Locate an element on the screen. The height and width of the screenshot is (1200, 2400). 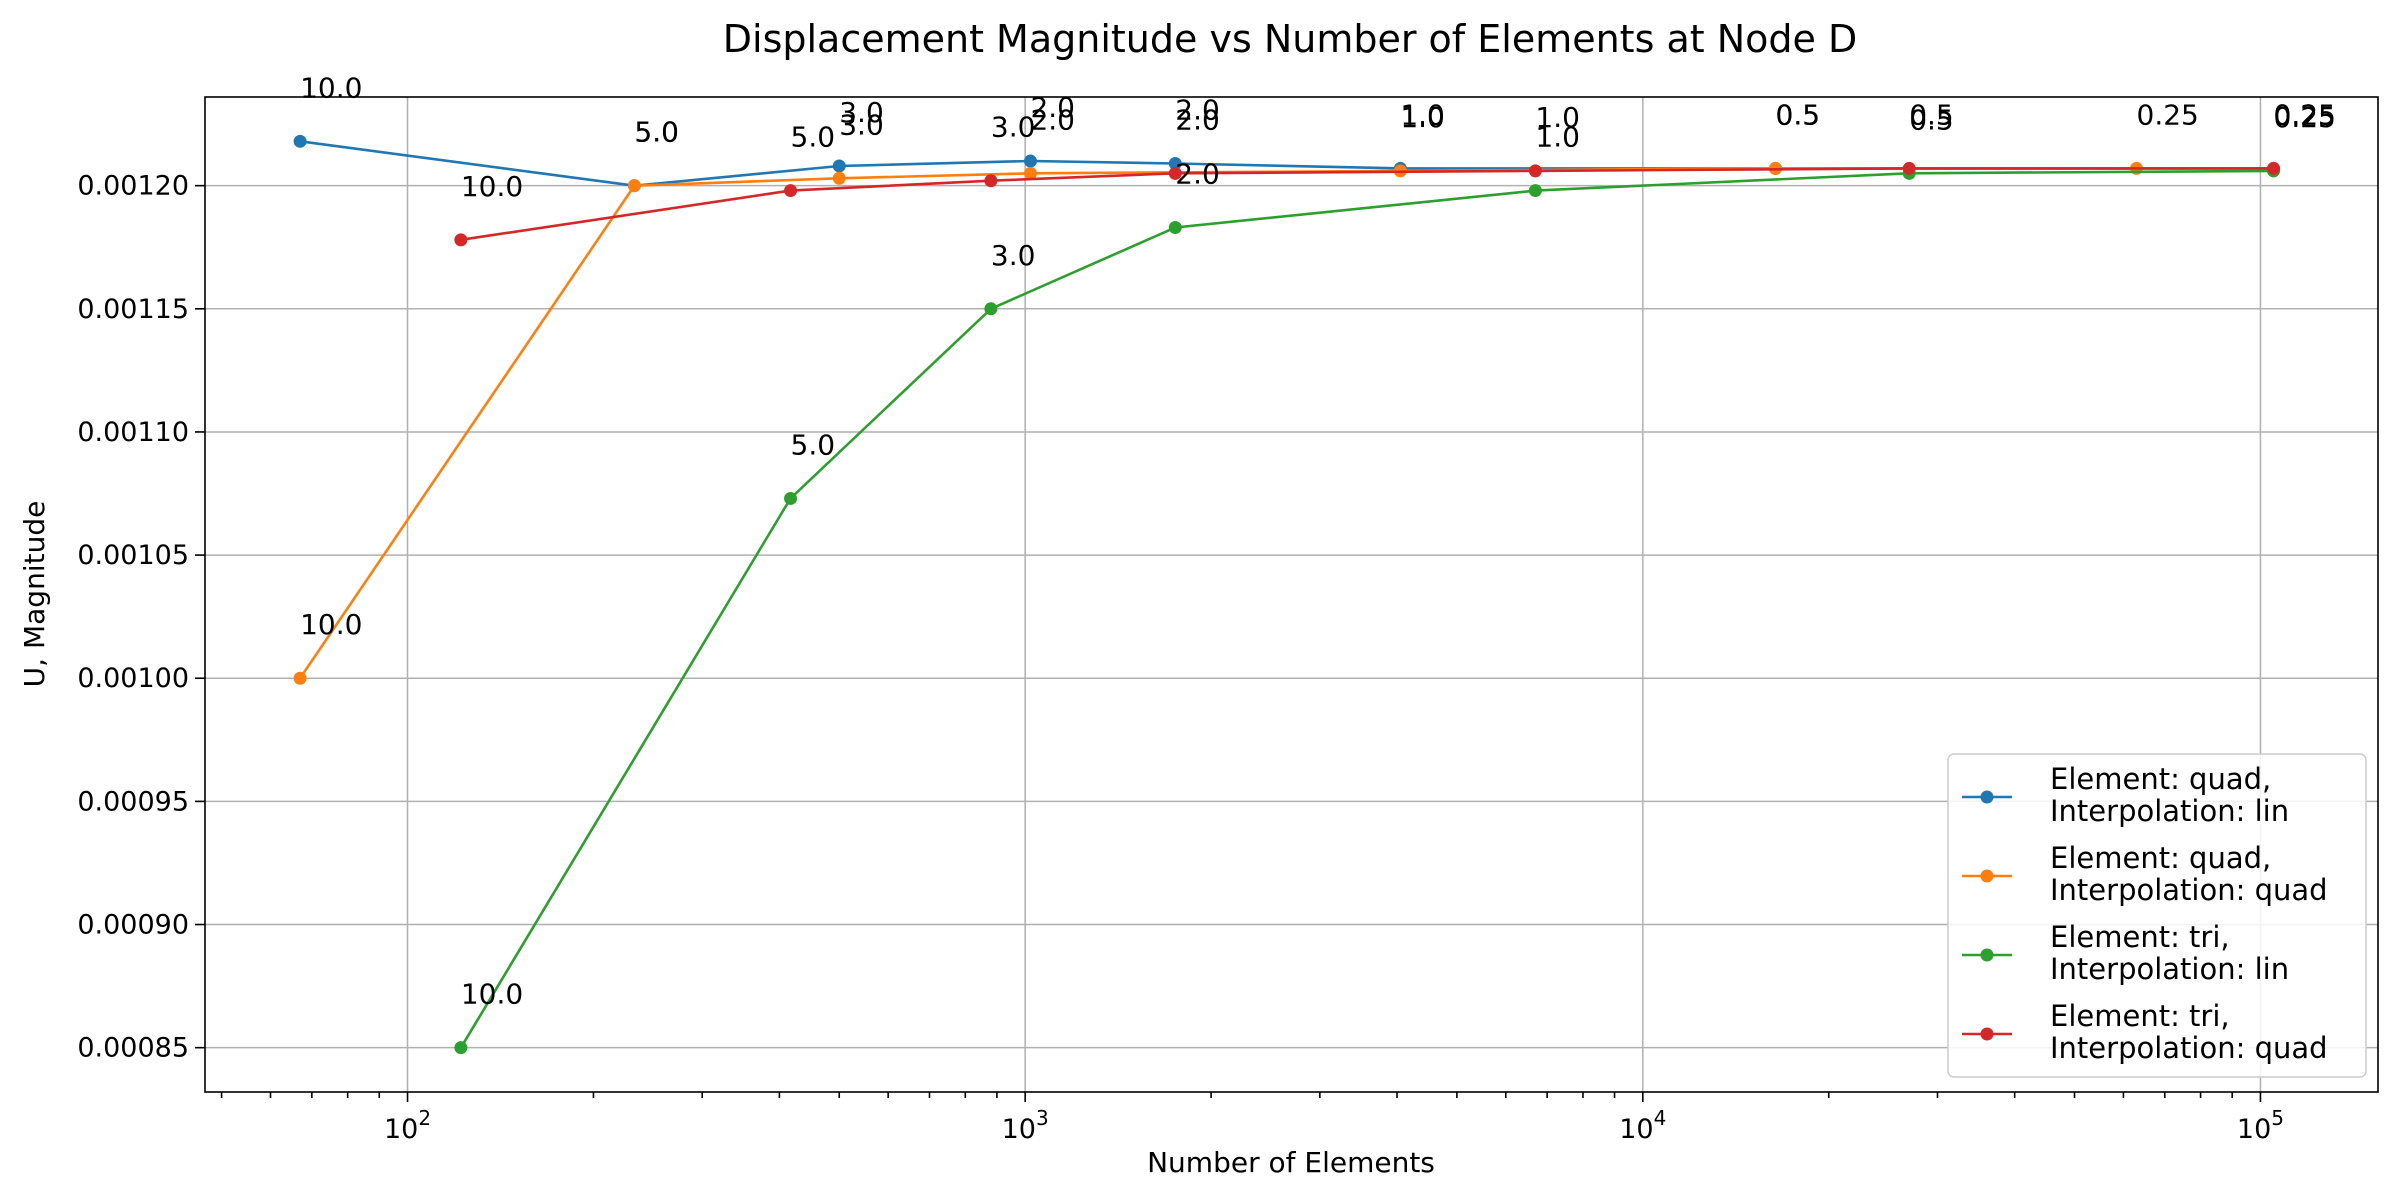
y-tick-label: 0.00105 is located at coordinates (133, 555).